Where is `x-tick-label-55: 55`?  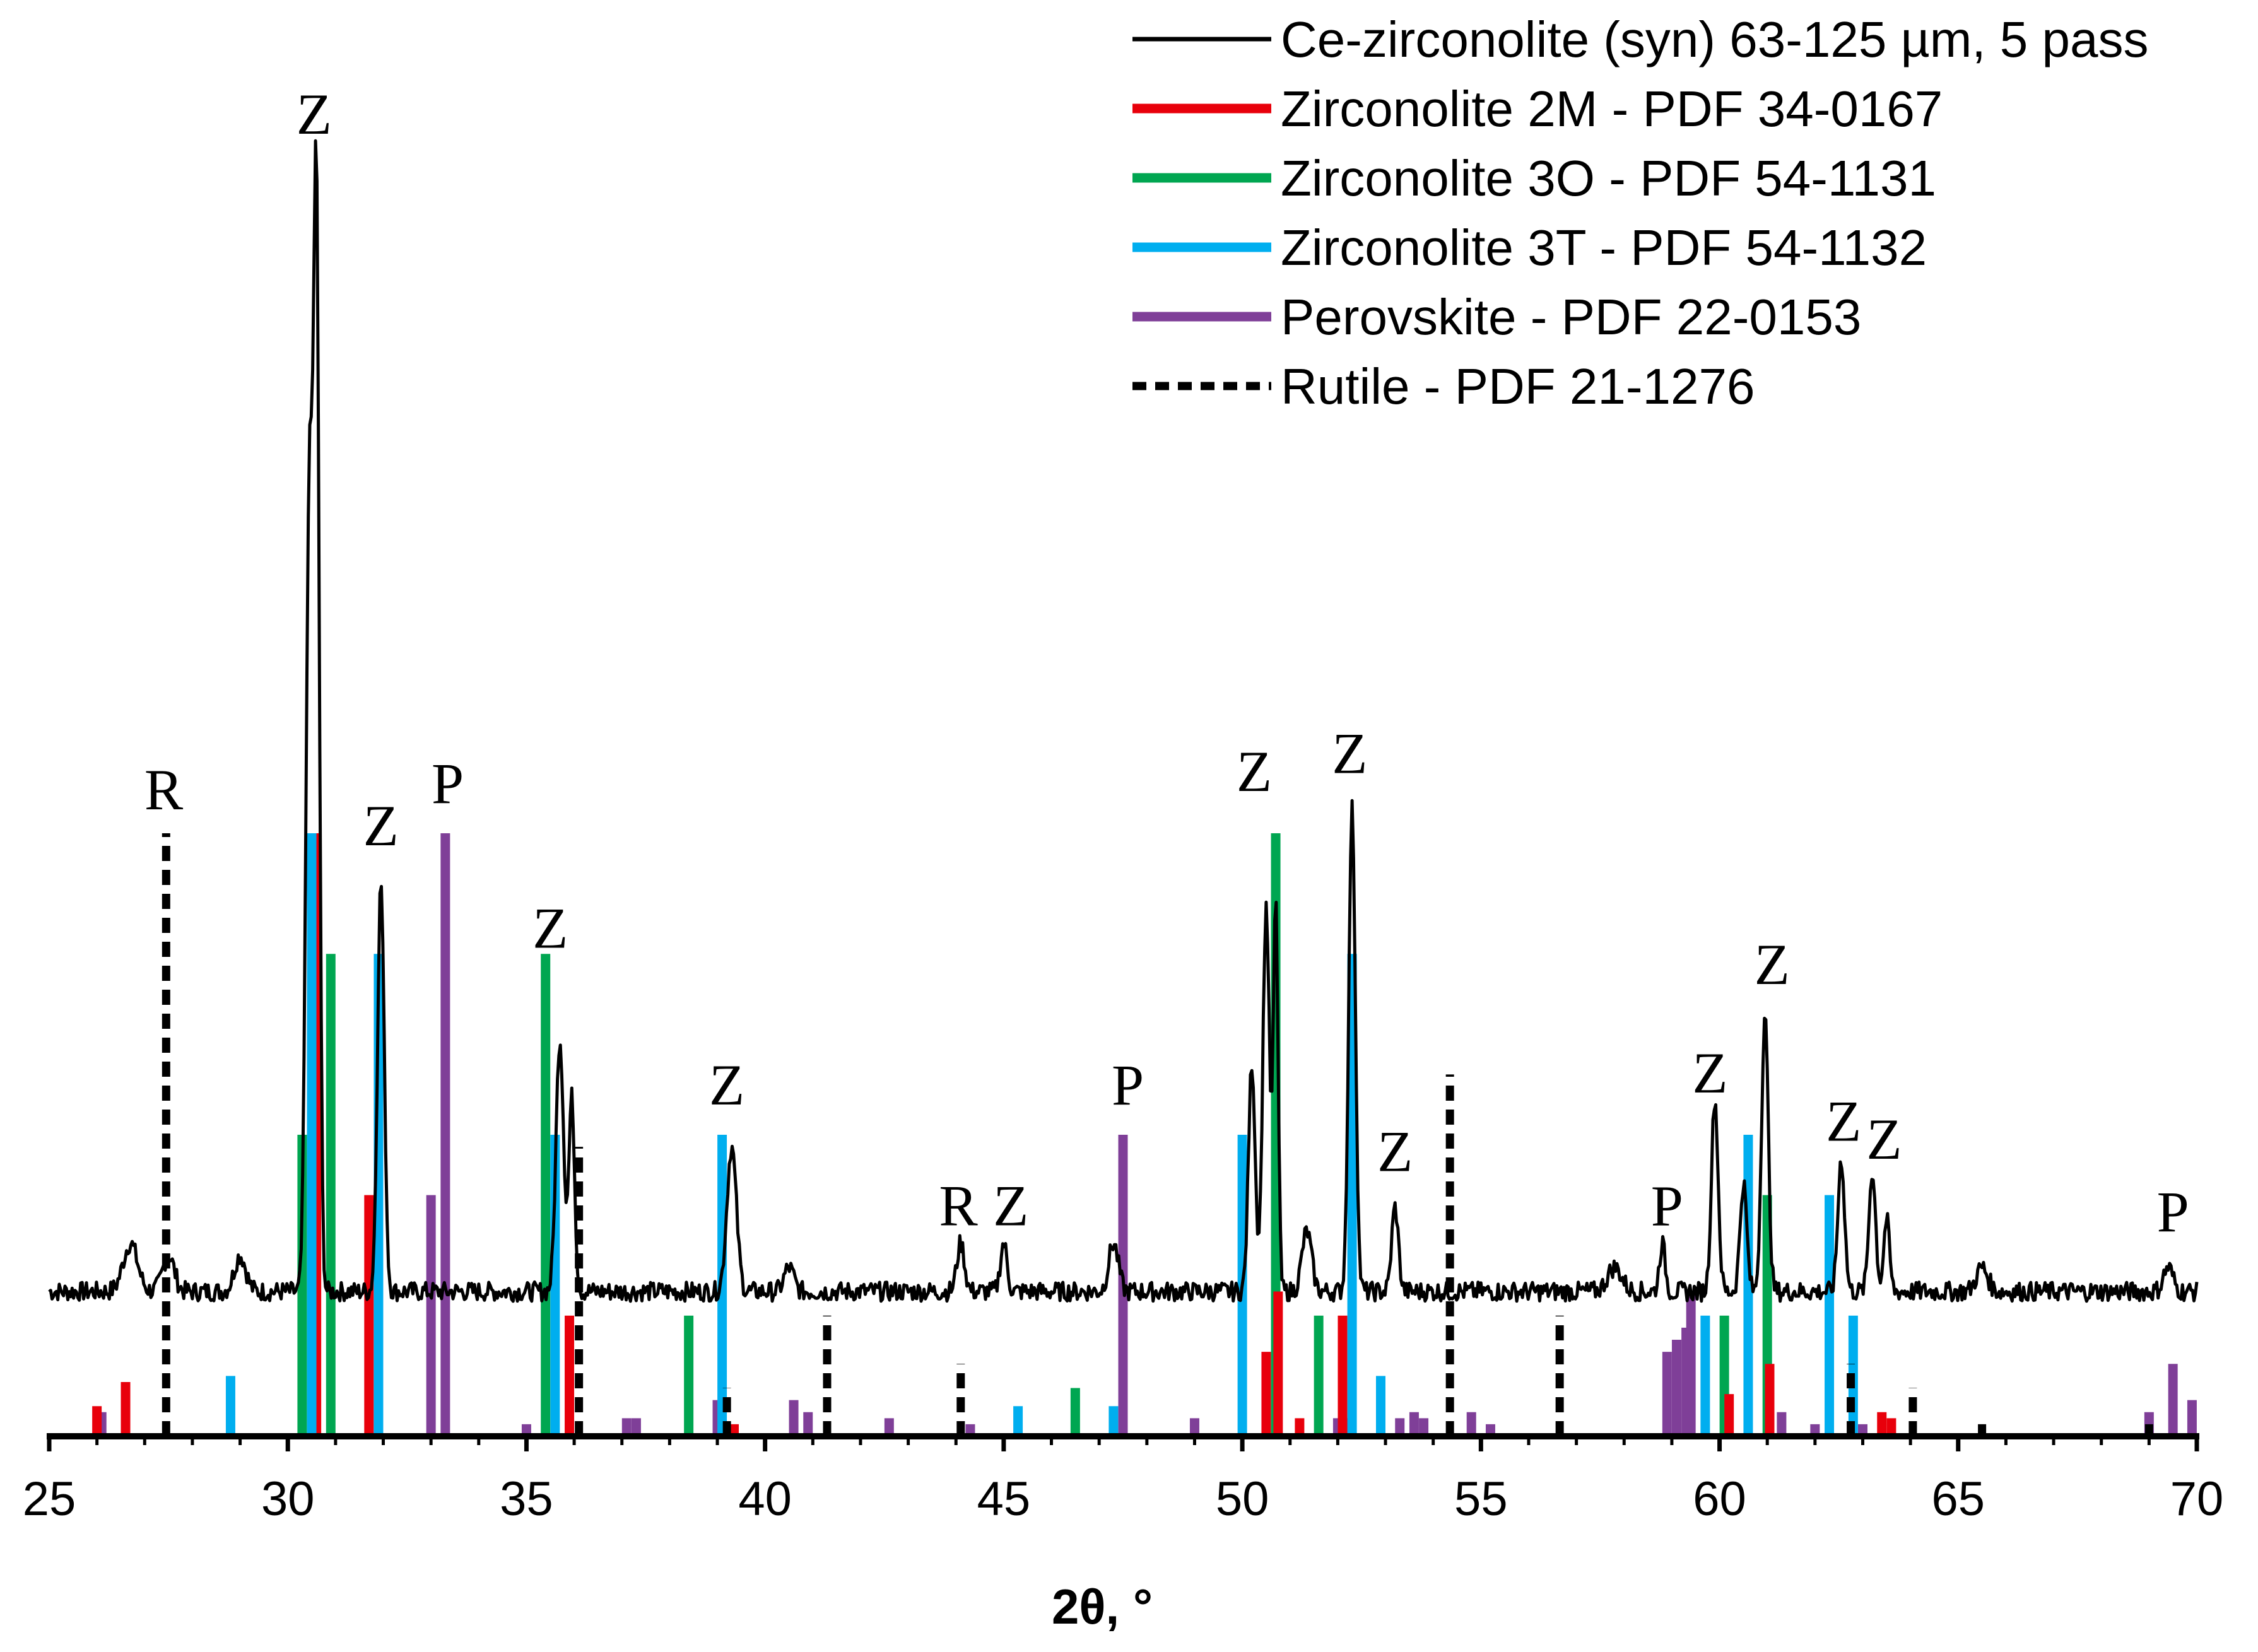 x-tick-label-55: 55 is located at coordinates (1481, 1499).